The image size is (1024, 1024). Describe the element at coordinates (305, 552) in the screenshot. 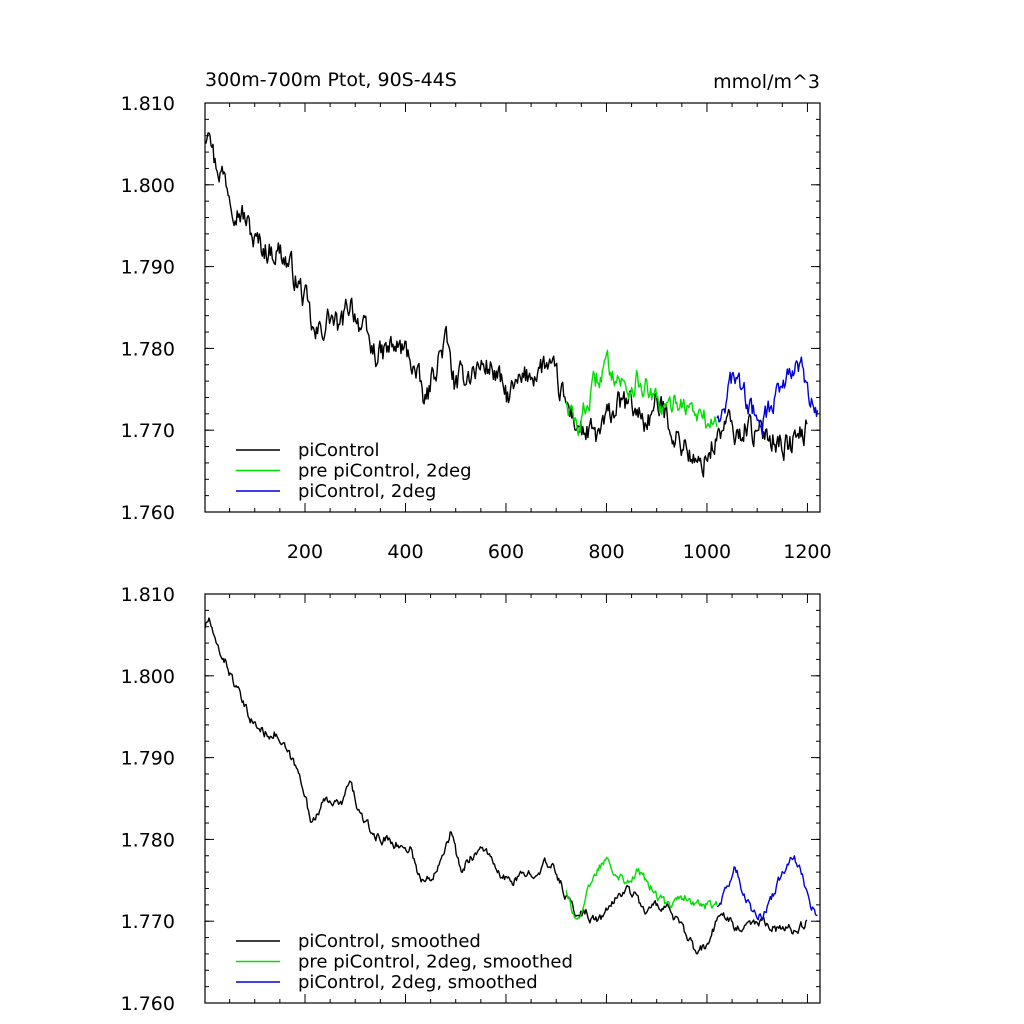

I see `x-tick-label: 200` at that location.